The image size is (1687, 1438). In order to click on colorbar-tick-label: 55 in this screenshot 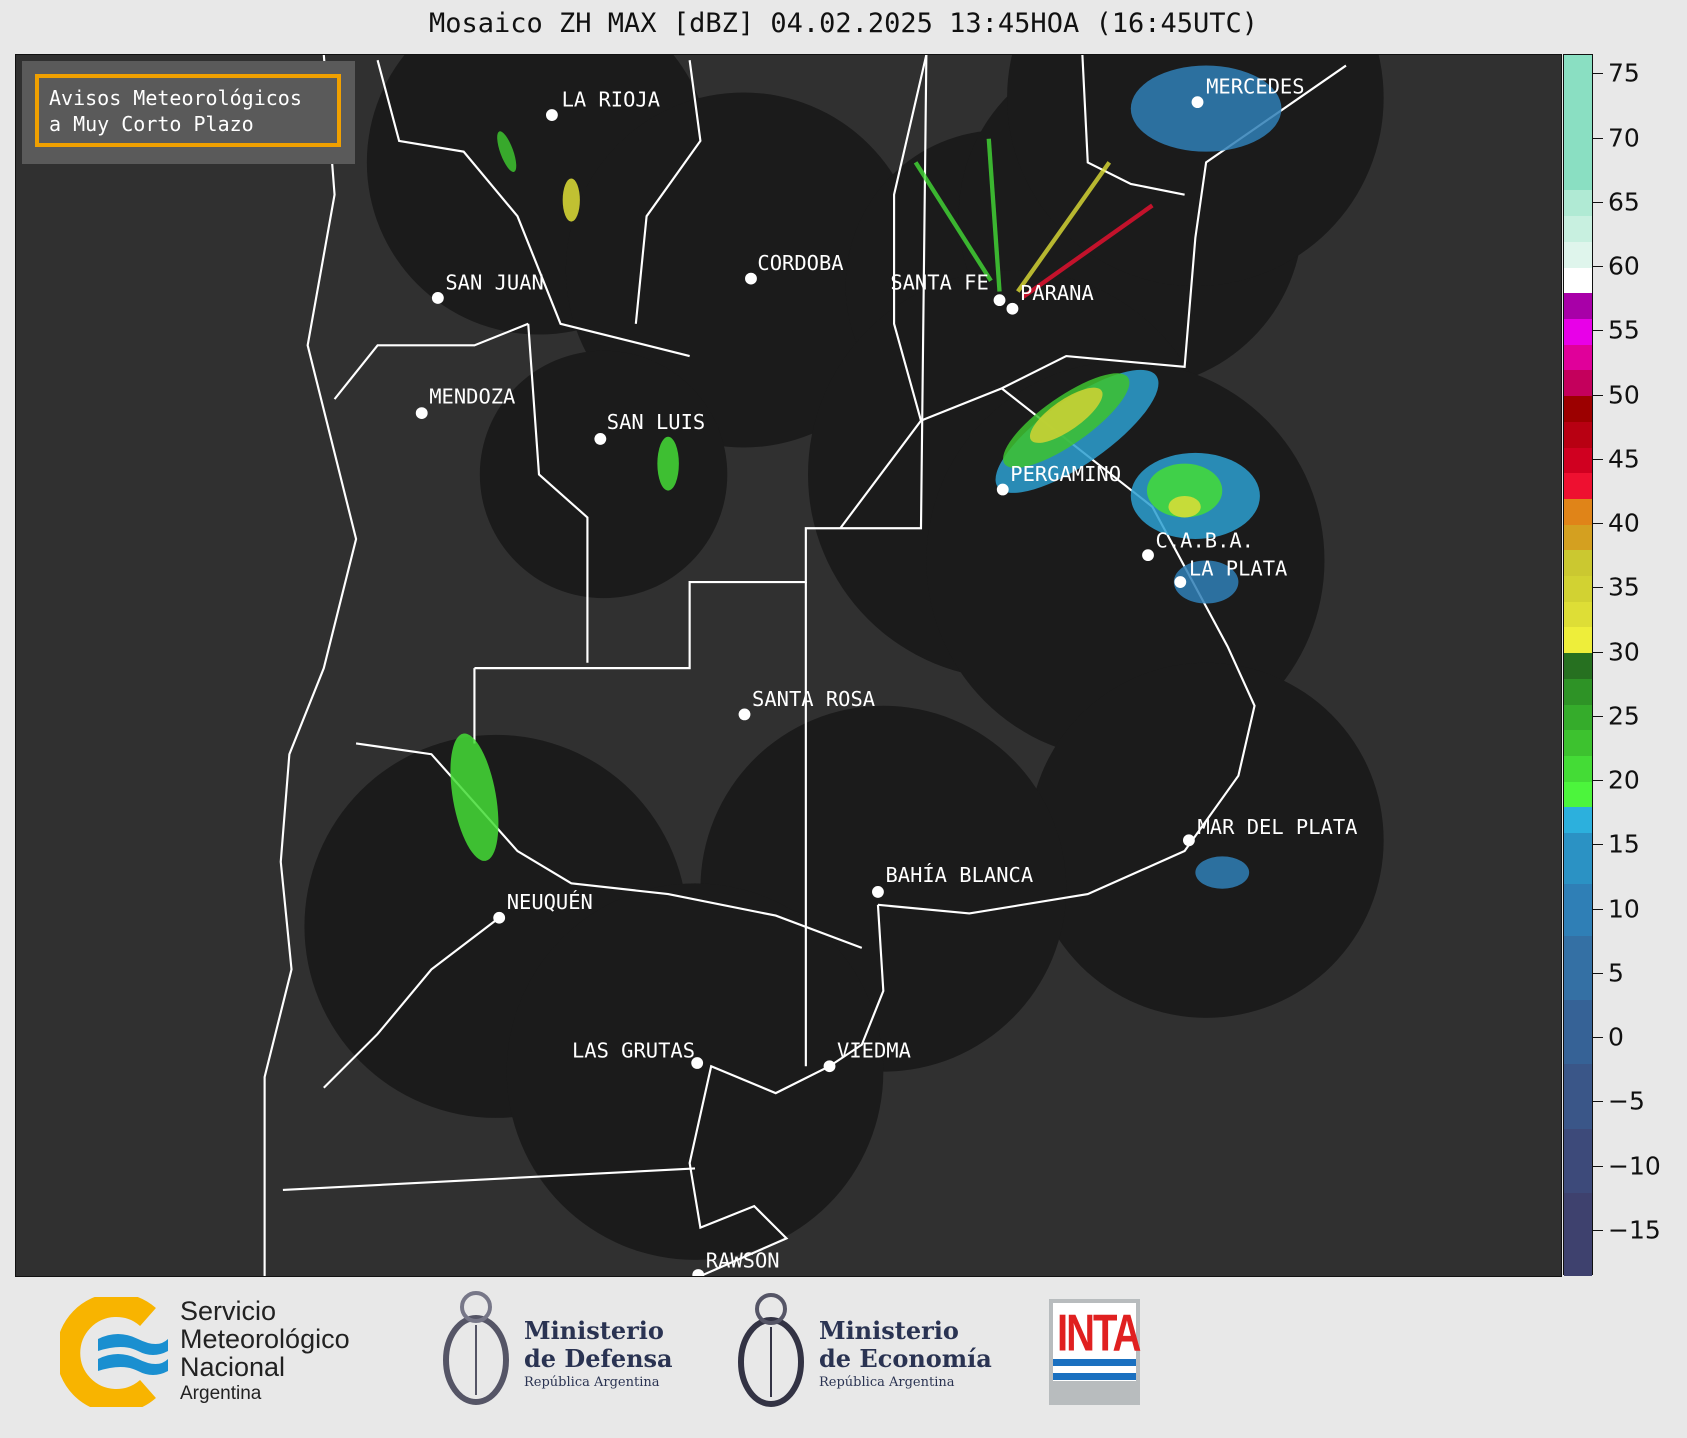, I will do `click(1624, 330)`.